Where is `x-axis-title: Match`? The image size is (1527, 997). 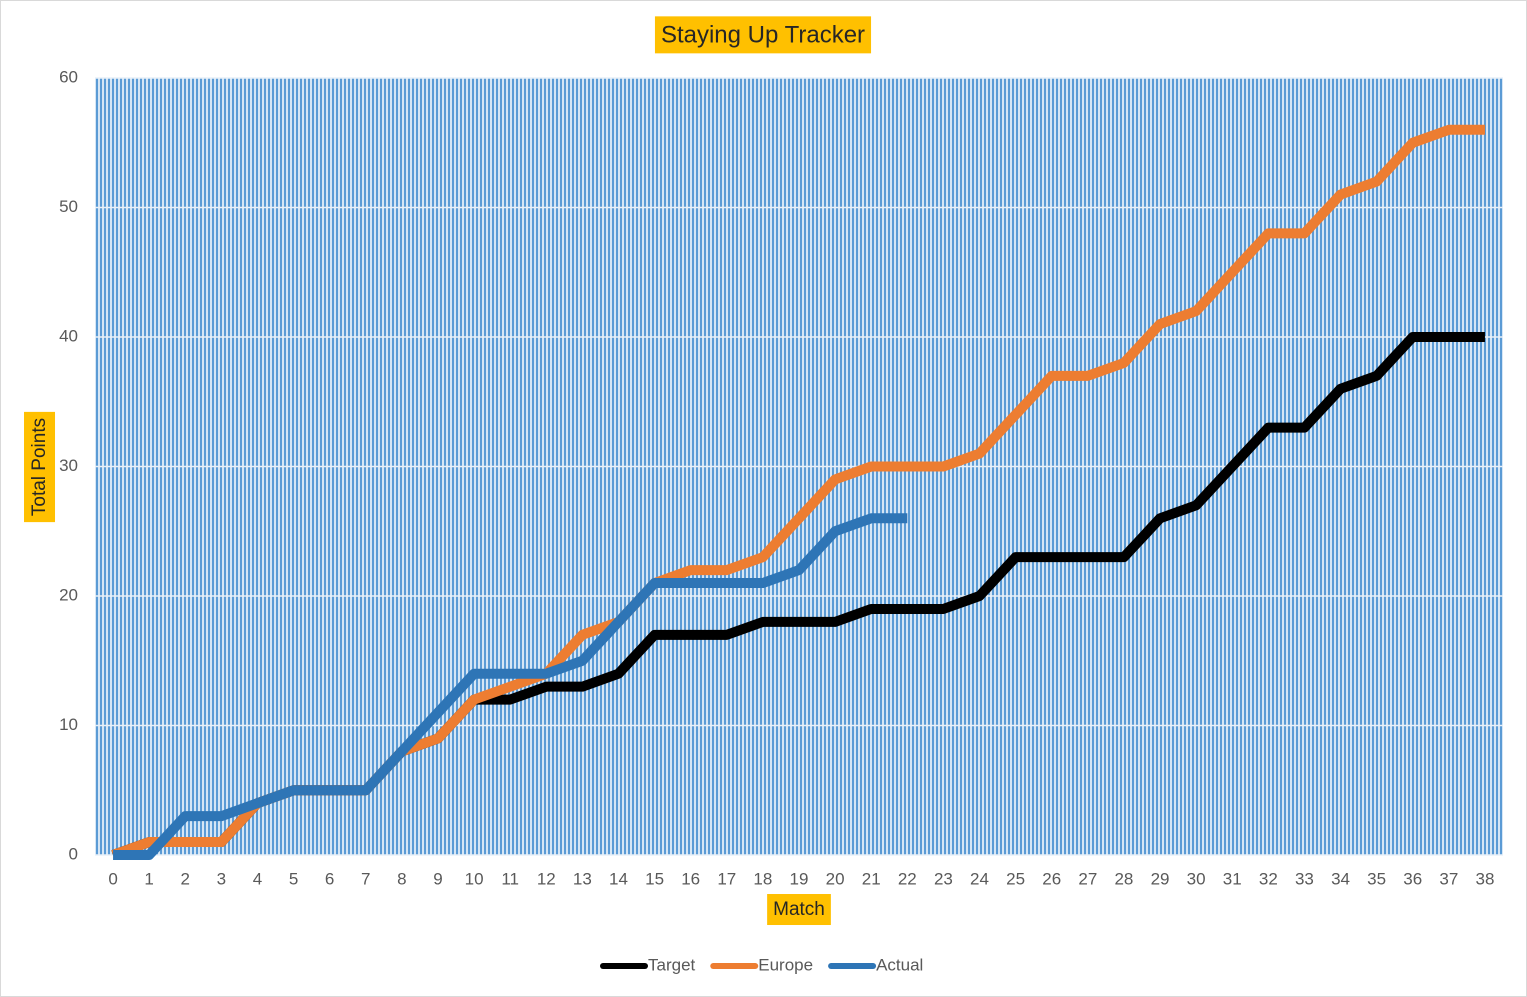 x-axis-title: Match is located at coordinates (799, 909).